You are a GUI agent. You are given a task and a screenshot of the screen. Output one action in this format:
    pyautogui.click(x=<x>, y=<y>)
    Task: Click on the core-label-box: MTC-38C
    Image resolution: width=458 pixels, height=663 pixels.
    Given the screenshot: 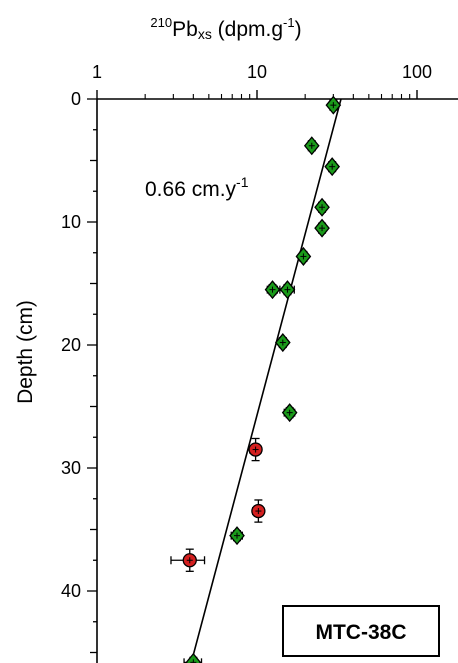 What is the action you would take?
    pyautogui.click(x=361, y=631)
    